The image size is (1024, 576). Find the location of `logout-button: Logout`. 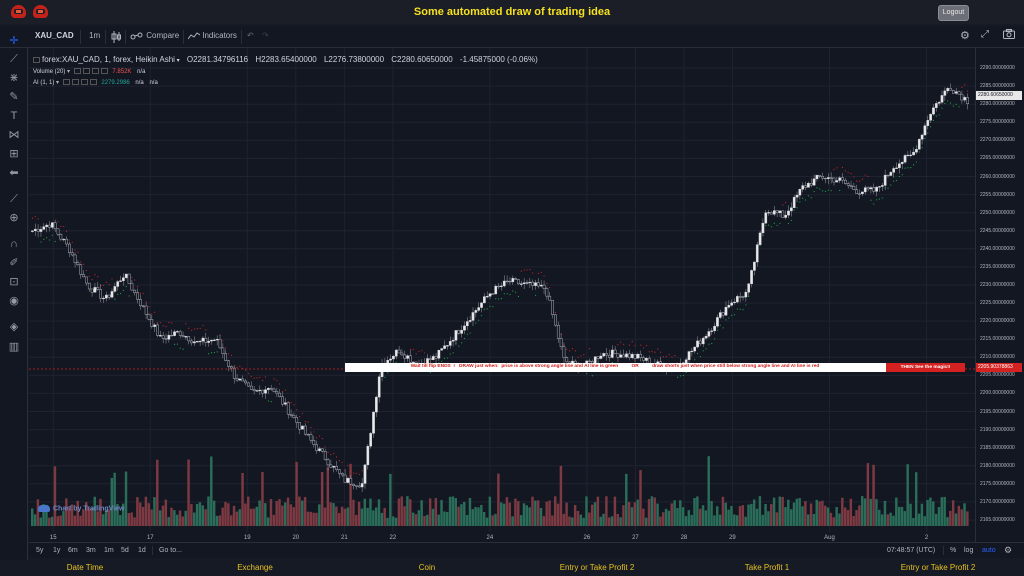

logout-button: Logout is located at coordinates (953, 13).